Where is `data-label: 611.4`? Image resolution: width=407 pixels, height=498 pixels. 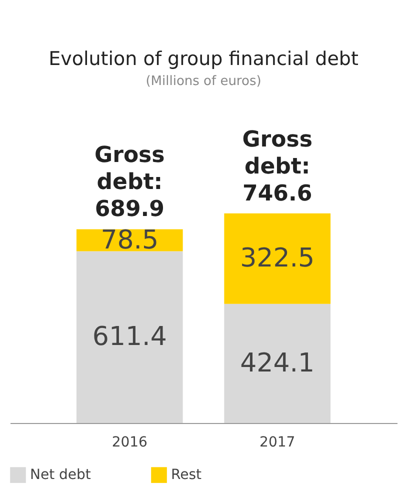 data-label: 611.4 is located at coordinates (129, 337).